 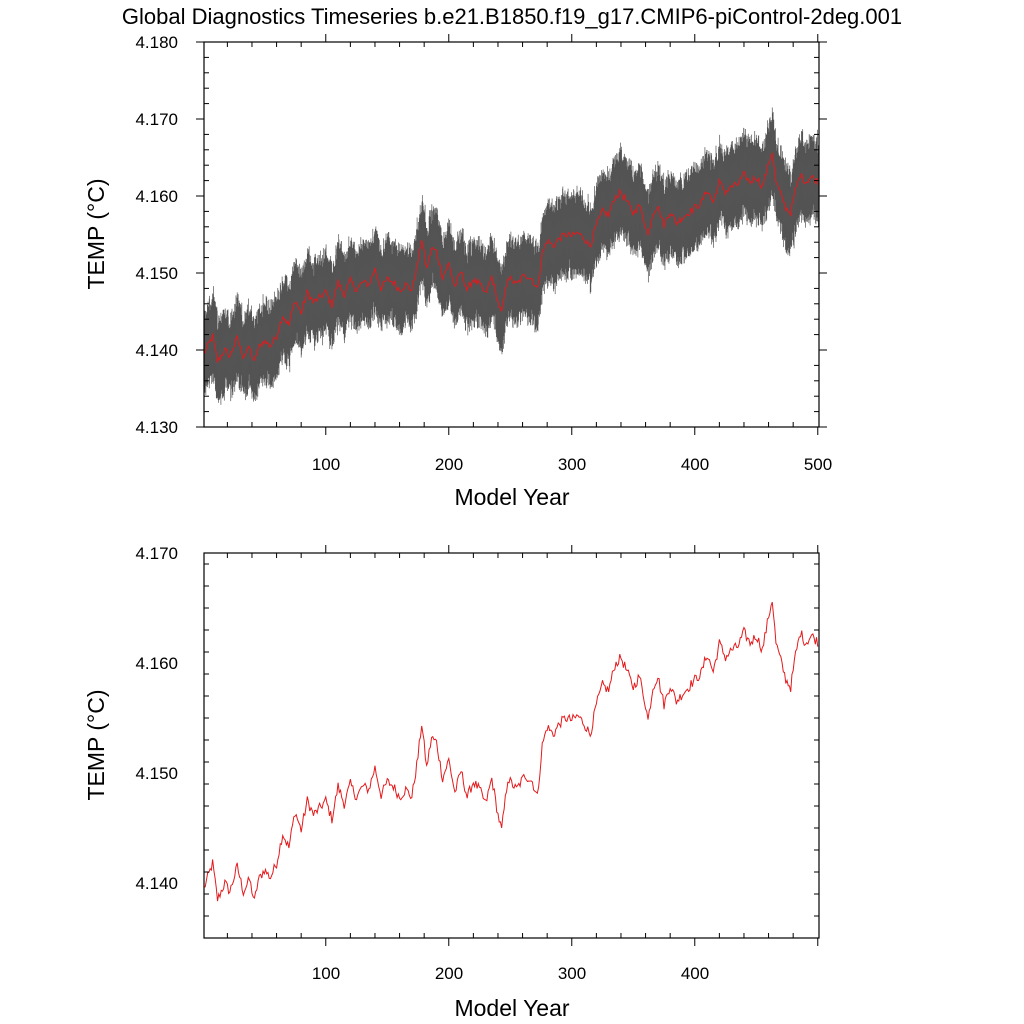 What do you see at coordinates (511, 1008) in the screenshot?
I see `bottom-panel-x-axis-label: Model Year` at bounding box center [511, 1008].